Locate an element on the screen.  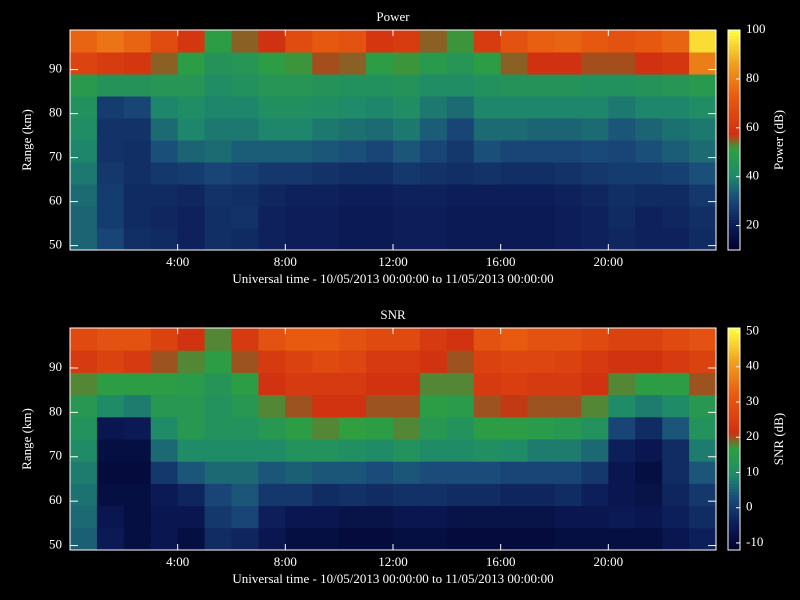
y-tick-label: 90 is located at coordinates (55, 366).